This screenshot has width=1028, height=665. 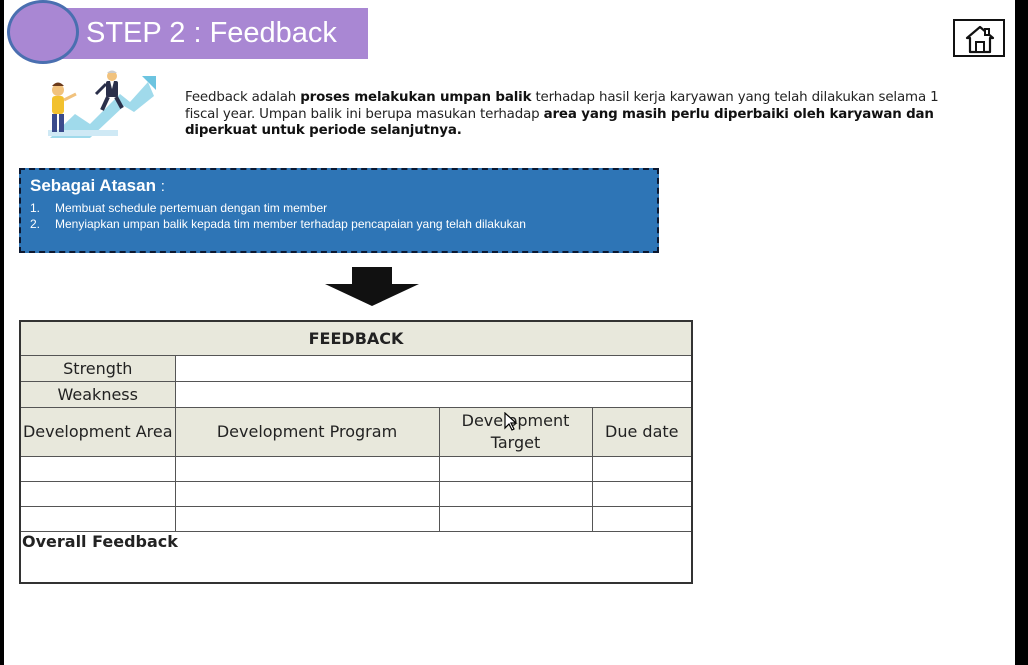 I want to click on atasan-title-text: Sebagai Atasan, so click(x=93, y=185).